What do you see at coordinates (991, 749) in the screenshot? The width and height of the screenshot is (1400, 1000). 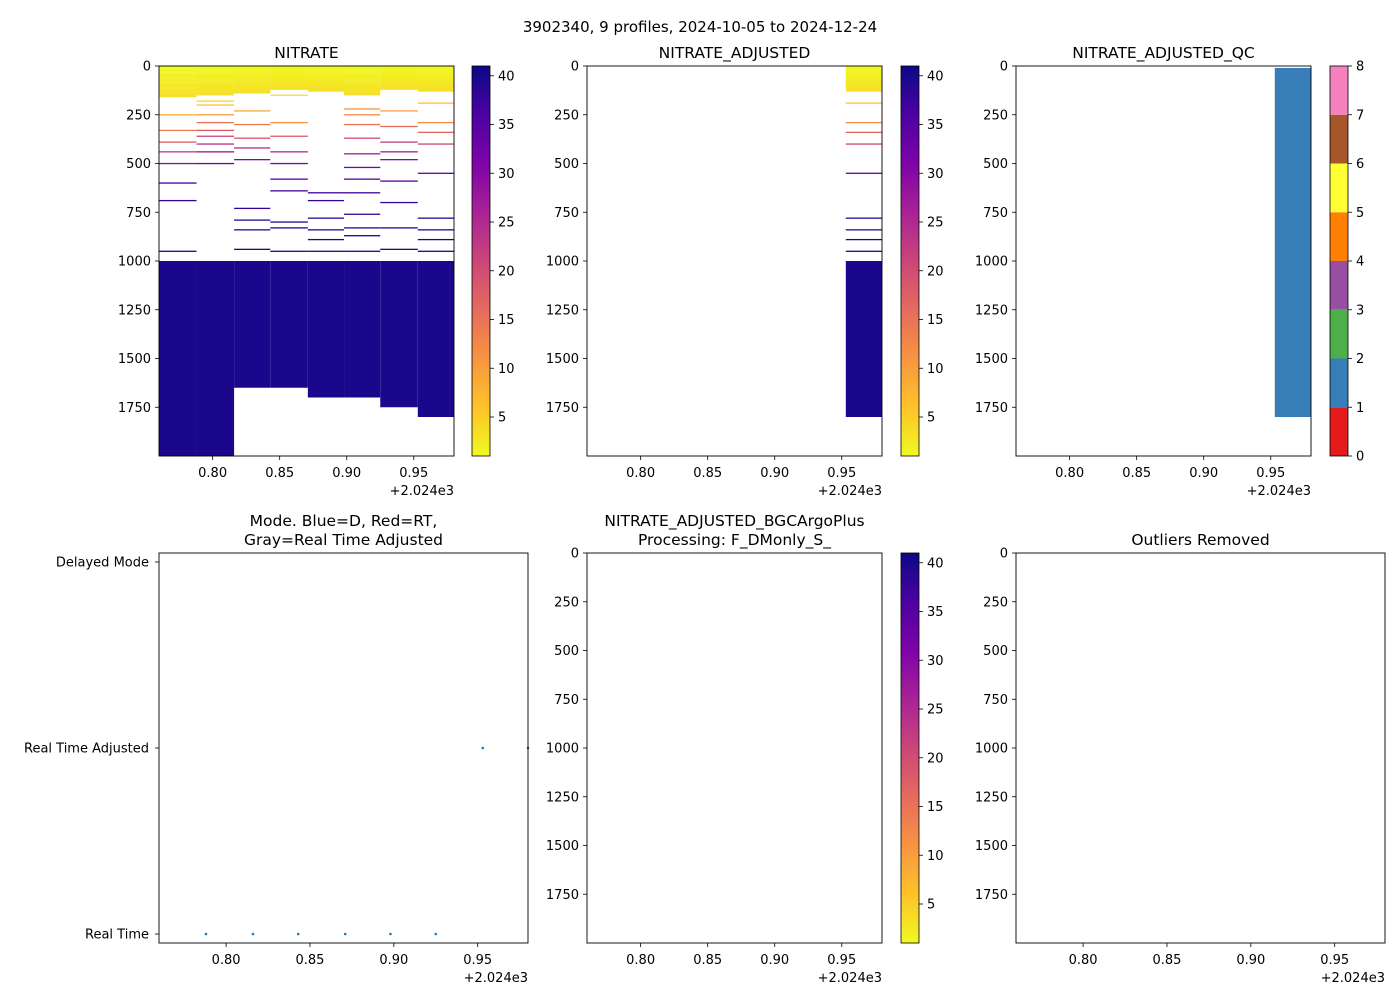 I see `y-tick-label: 1000` at bounding box center [991, 749].